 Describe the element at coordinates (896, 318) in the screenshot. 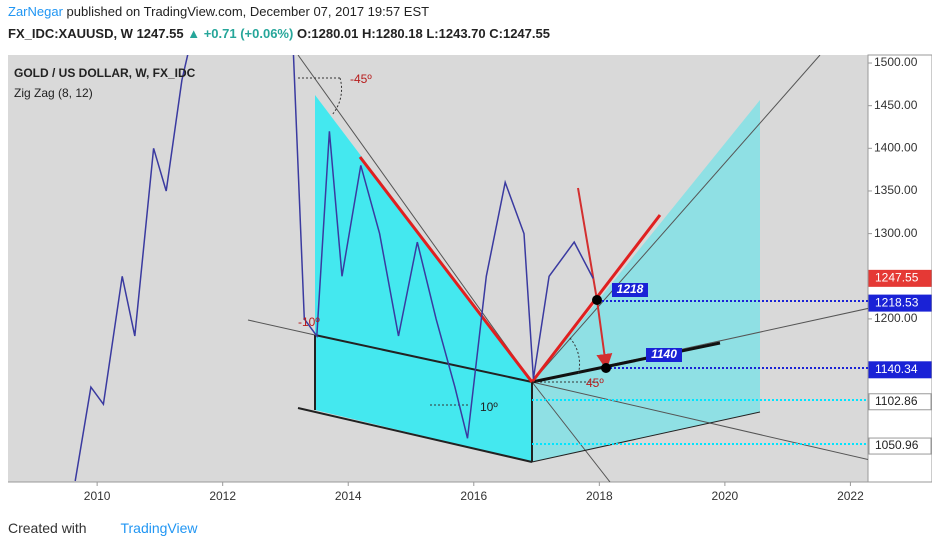

I see `y-tick-label: 1200.00` at that location.